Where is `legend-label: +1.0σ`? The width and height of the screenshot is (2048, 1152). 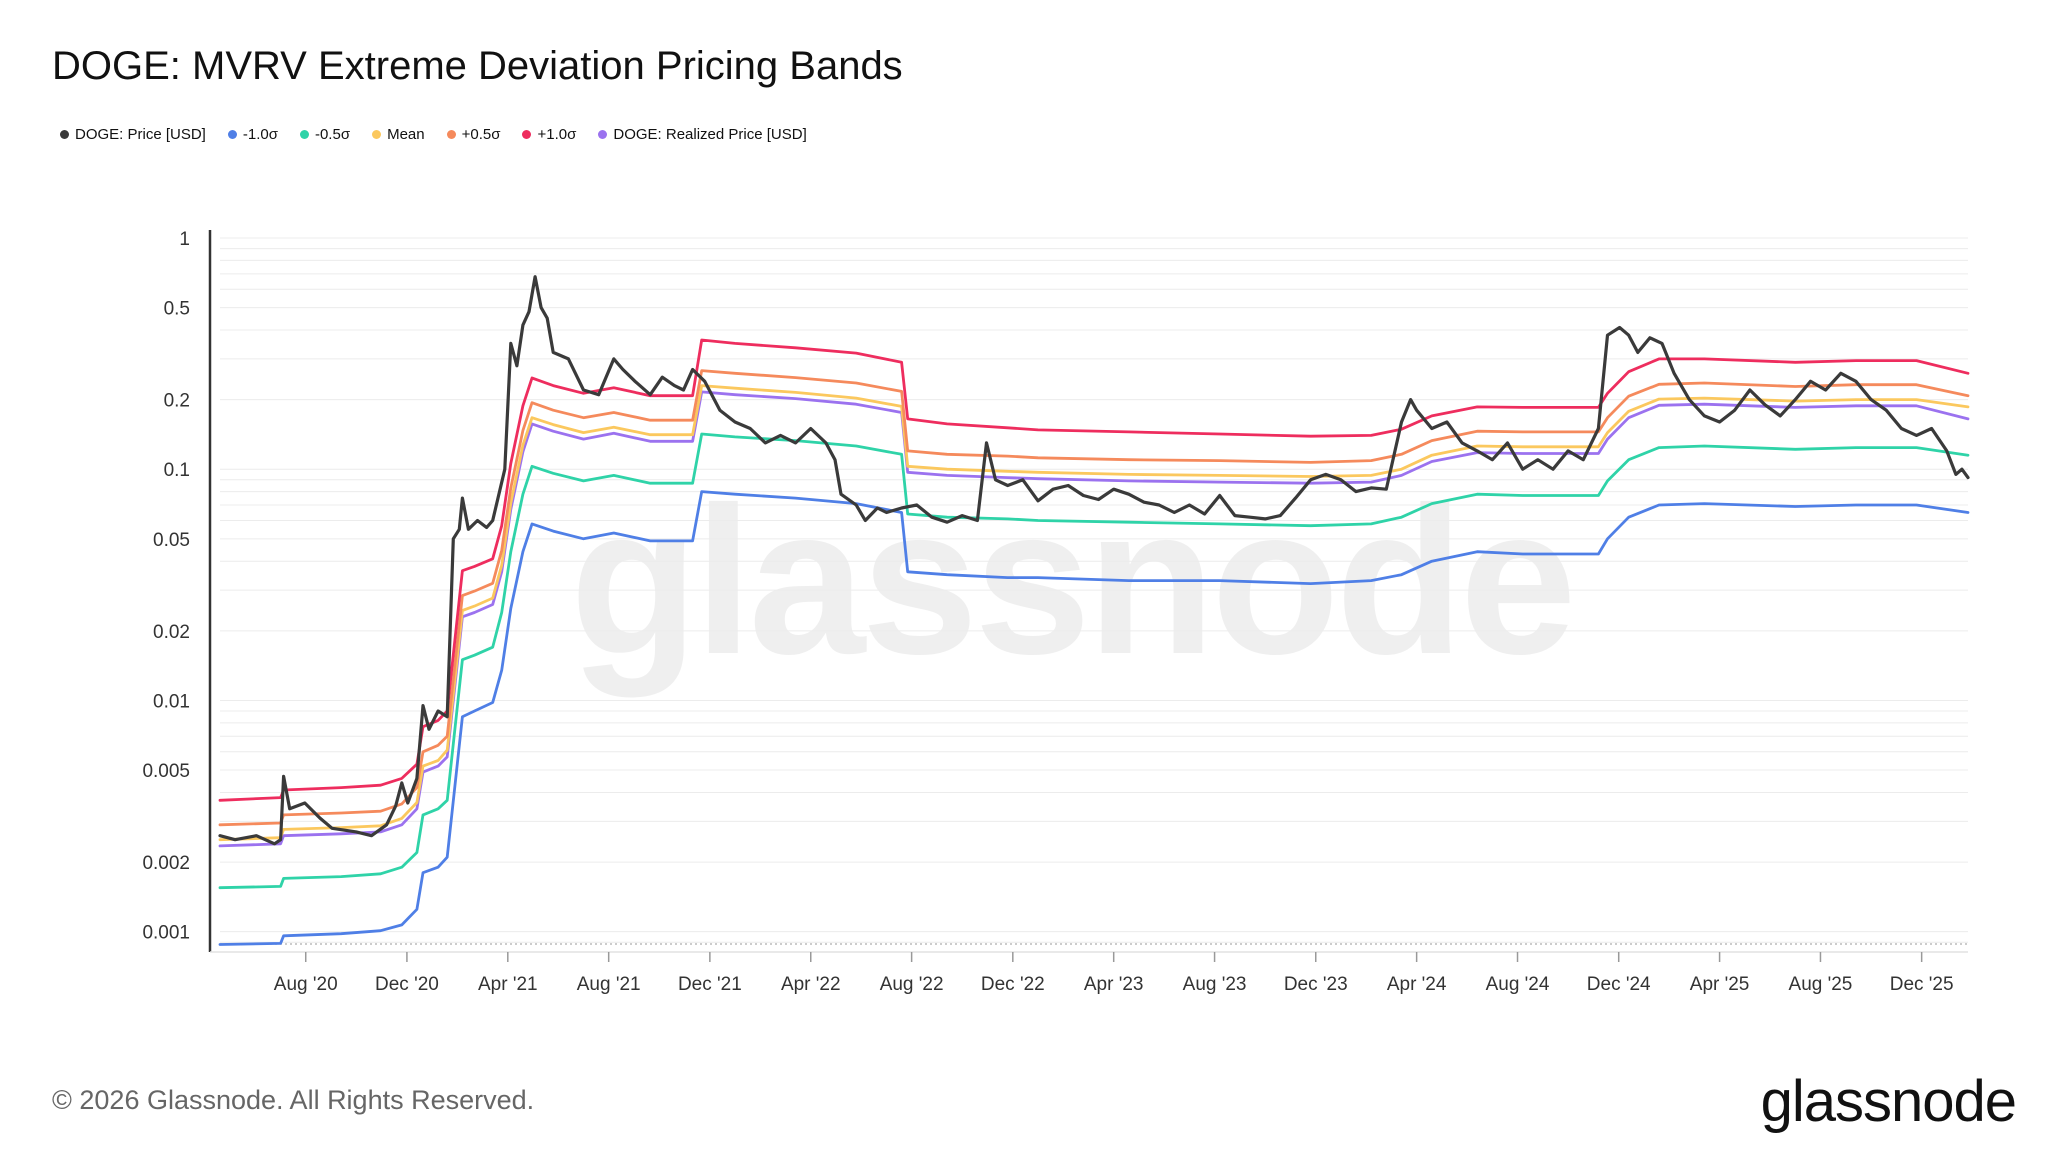 legend-label: +1.0σ is located at coordinates (557, 134).